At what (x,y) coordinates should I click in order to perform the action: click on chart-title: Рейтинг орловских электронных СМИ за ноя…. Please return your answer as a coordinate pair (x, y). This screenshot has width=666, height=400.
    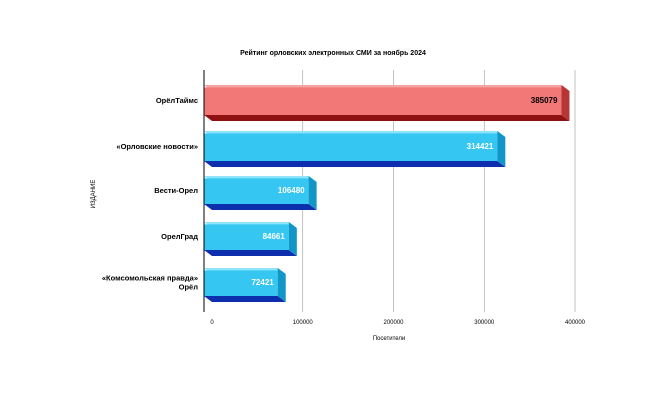
    Looking at the image, I should click on (333, 53).